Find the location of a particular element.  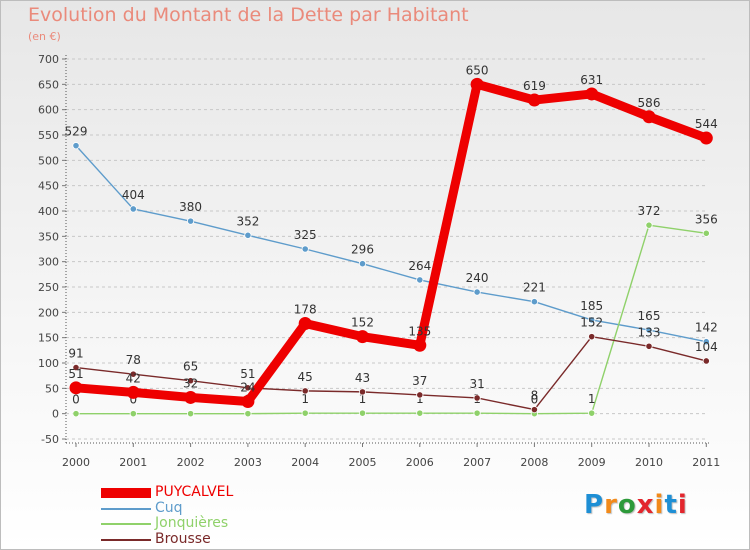

y-tick-label: 350 is located at coordinates (48, 236).